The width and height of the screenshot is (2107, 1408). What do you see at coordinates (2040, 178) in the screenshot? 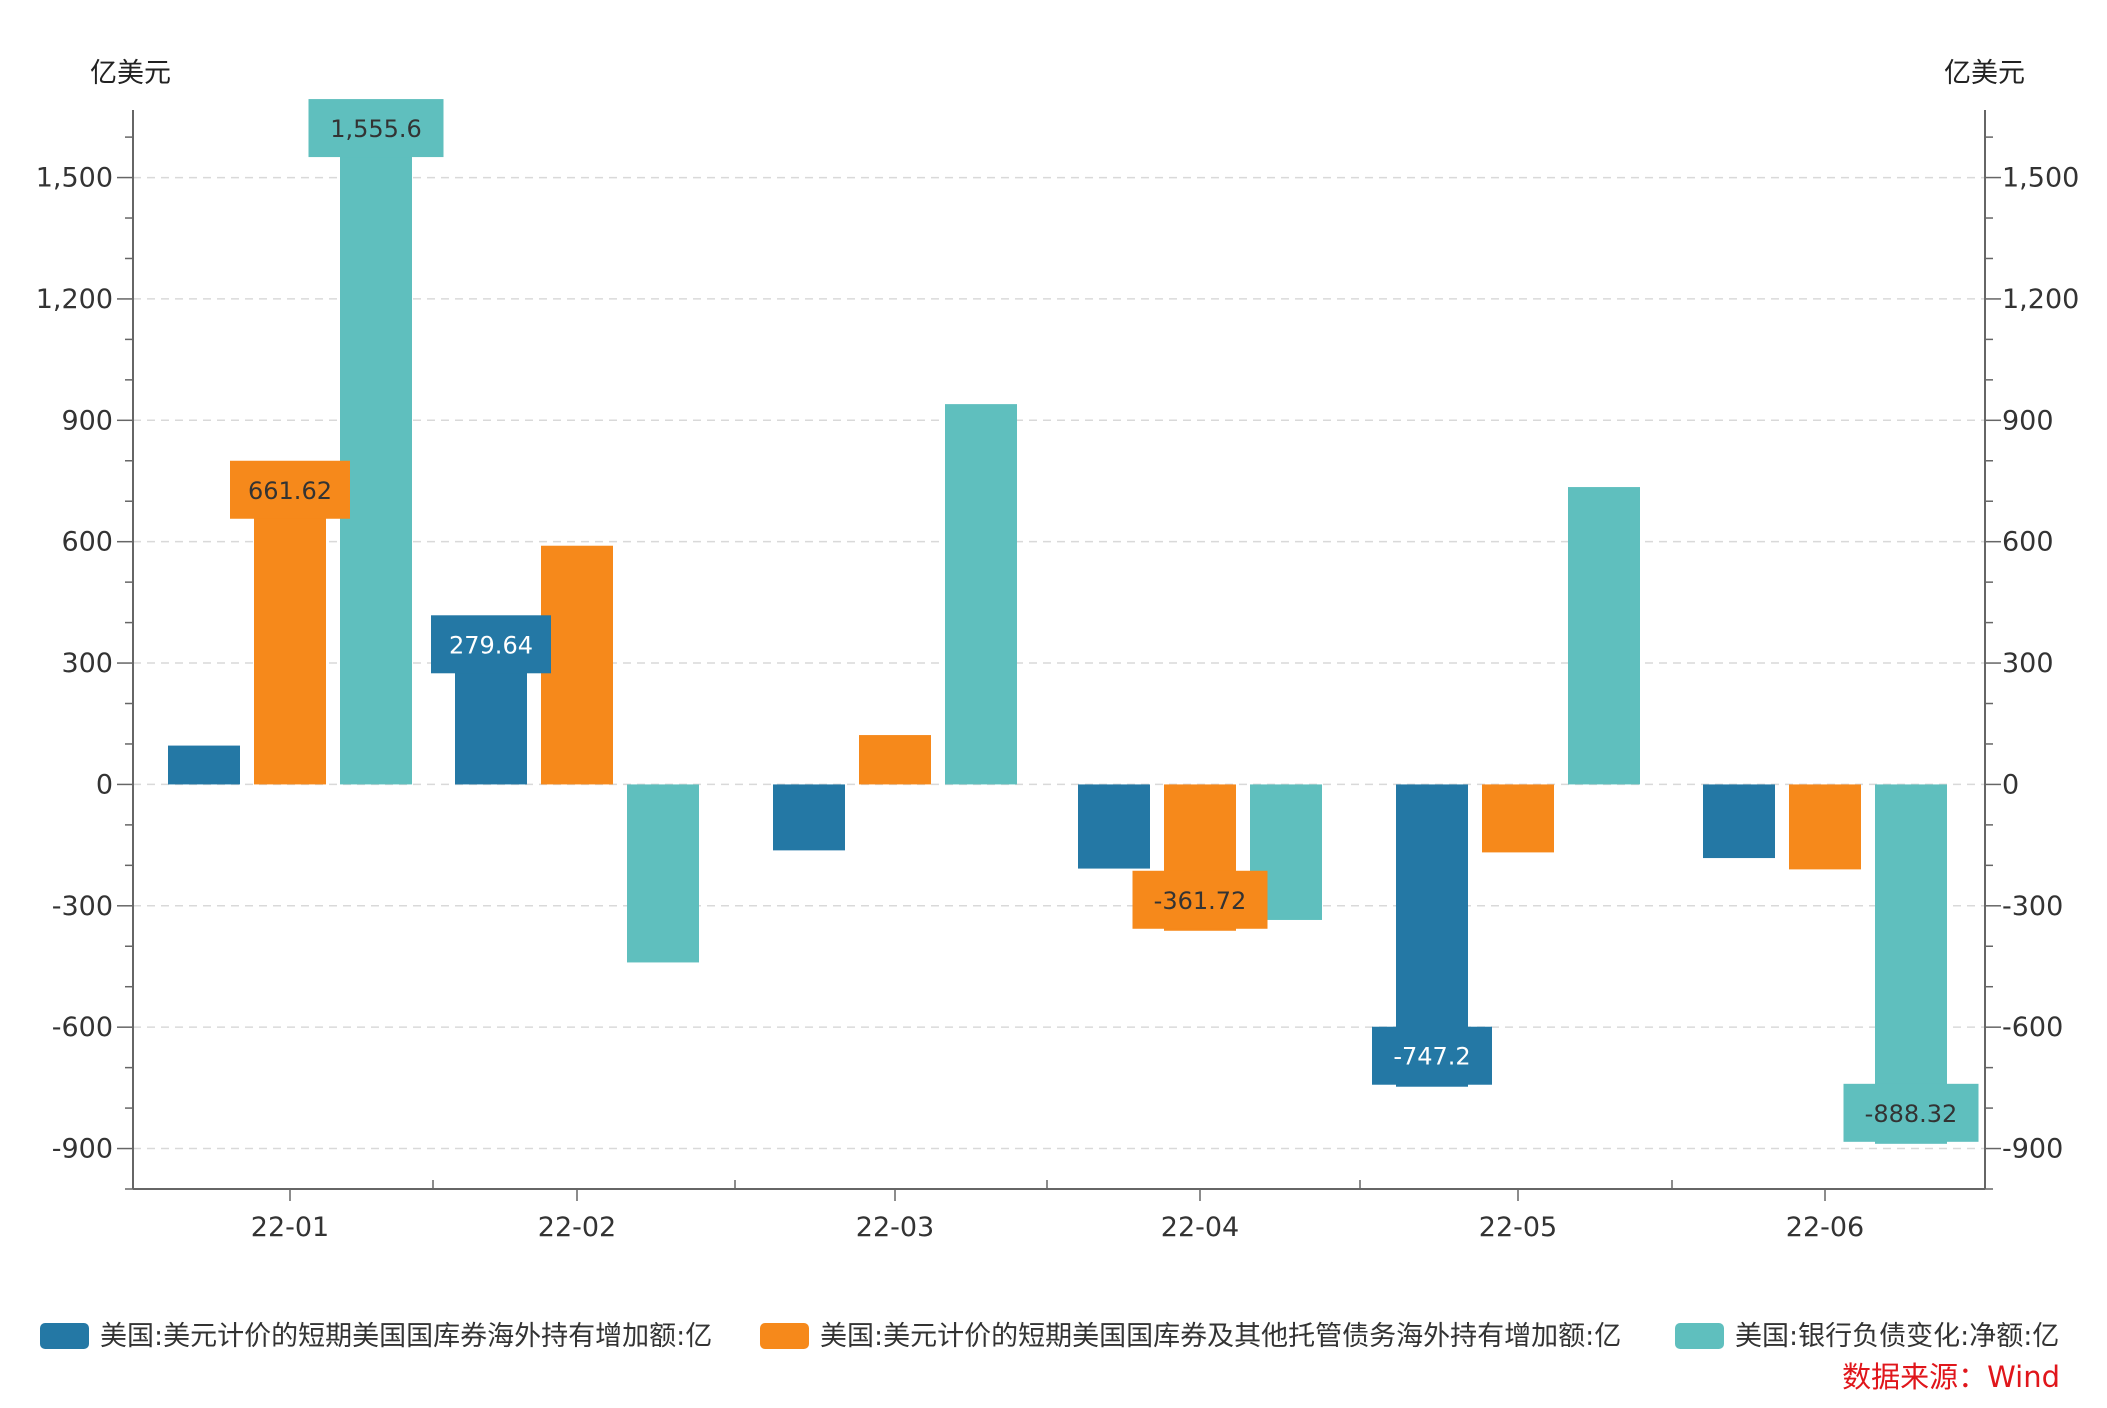
I see `y-tick-label-right: 1,500` at bounding box center [2040, 178].